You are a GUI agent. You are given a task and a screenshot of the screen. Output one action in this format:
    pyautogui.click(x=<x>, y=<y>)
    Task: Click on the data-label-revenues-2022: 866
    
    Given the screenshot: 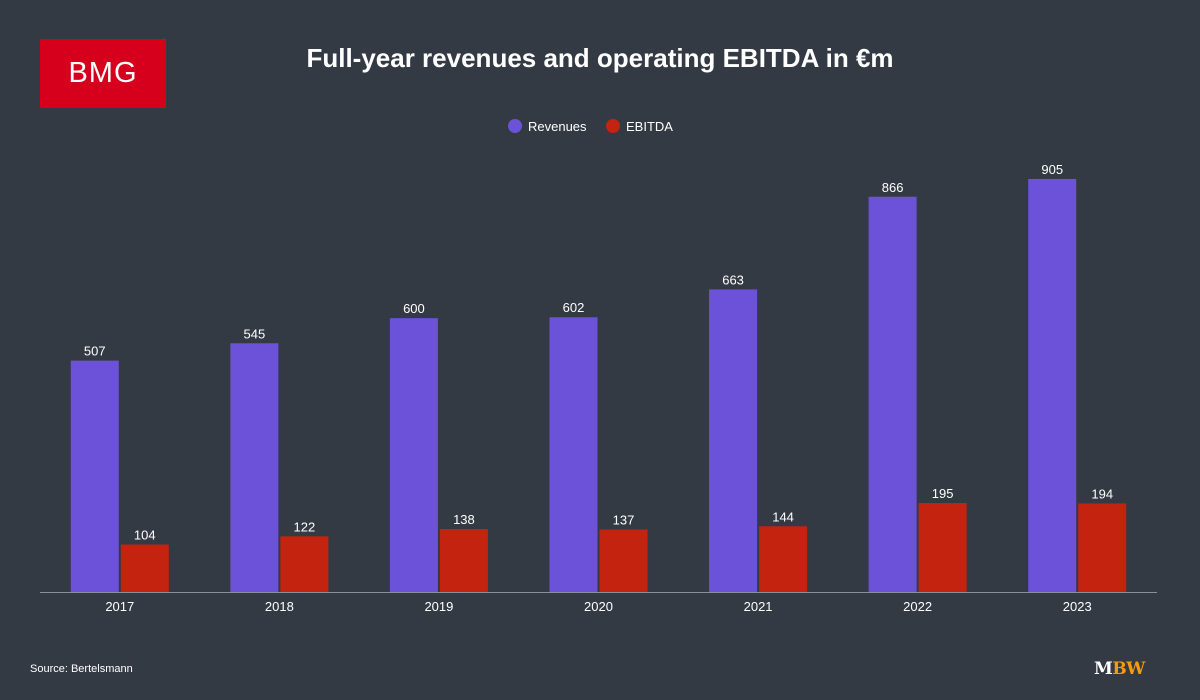 What is the action you would take?
    pyautogui.click(x=893, y=187)
    